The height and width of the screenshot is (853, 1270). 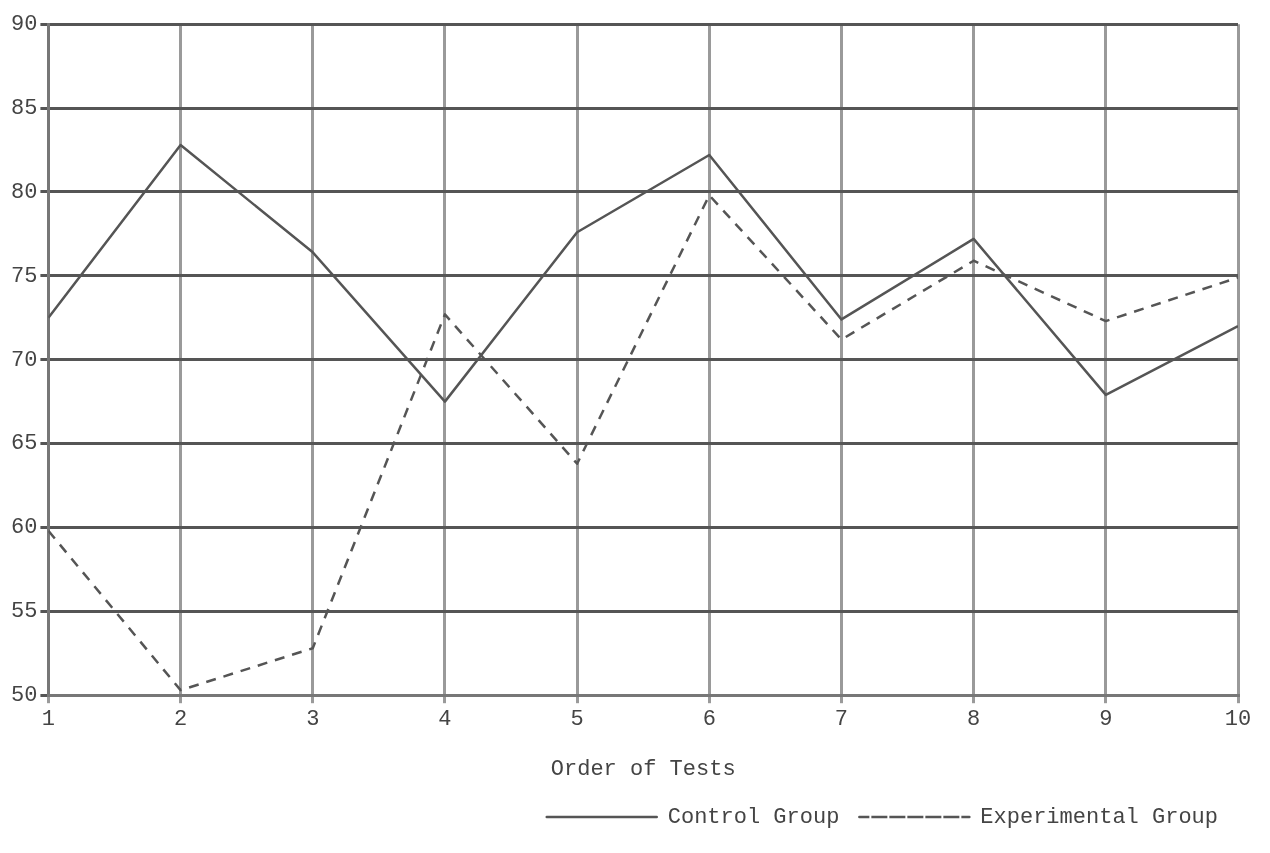 I want to click on x-tick-label: 4, so click(x=445, y=720).